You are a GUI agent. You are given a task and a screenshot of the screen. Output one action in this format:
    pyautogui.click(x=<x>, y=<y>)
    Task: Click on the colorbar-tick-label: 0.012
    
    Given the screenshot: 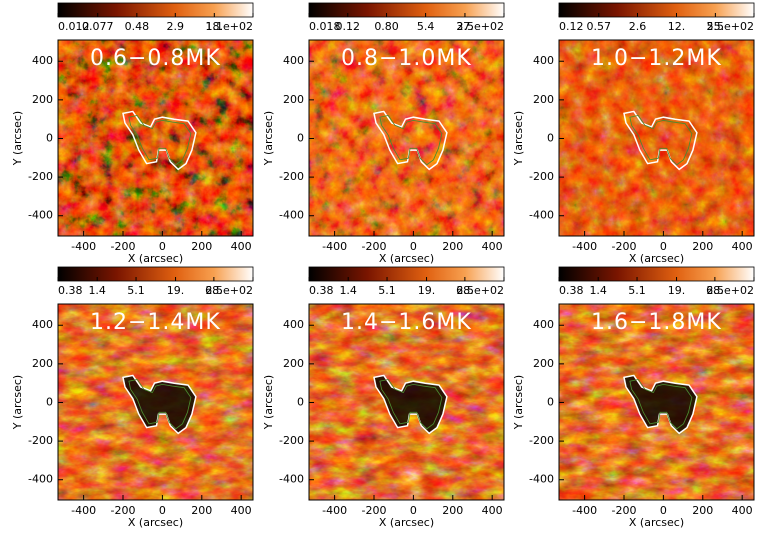 What is the action you would take?
    pyautogui.click(x=74, y=26)
    